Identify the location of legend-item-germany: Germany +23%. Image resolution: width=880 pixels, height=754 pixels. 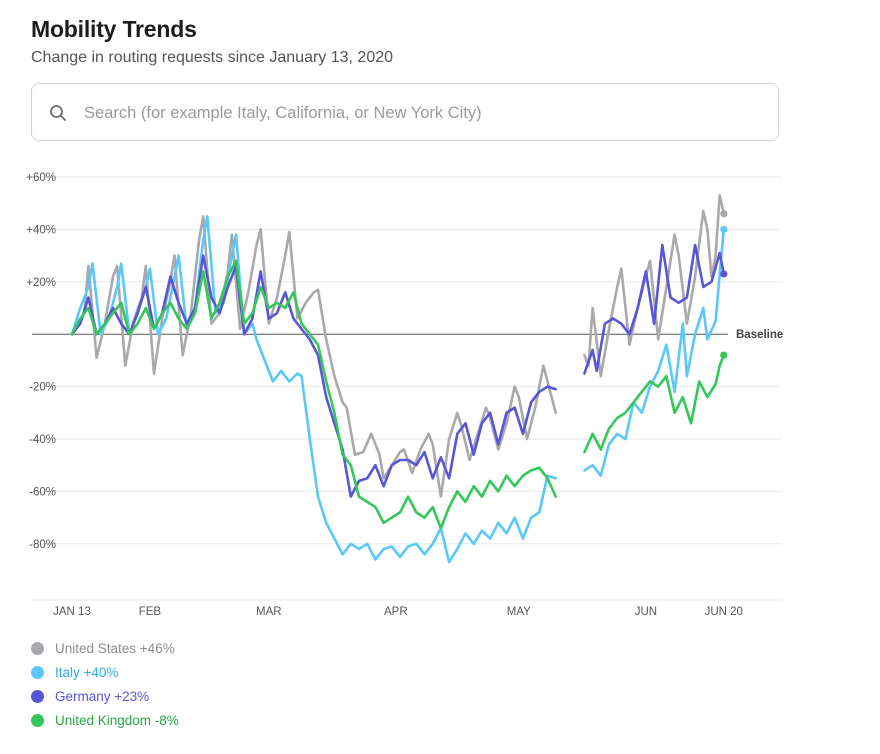
(105, 696).